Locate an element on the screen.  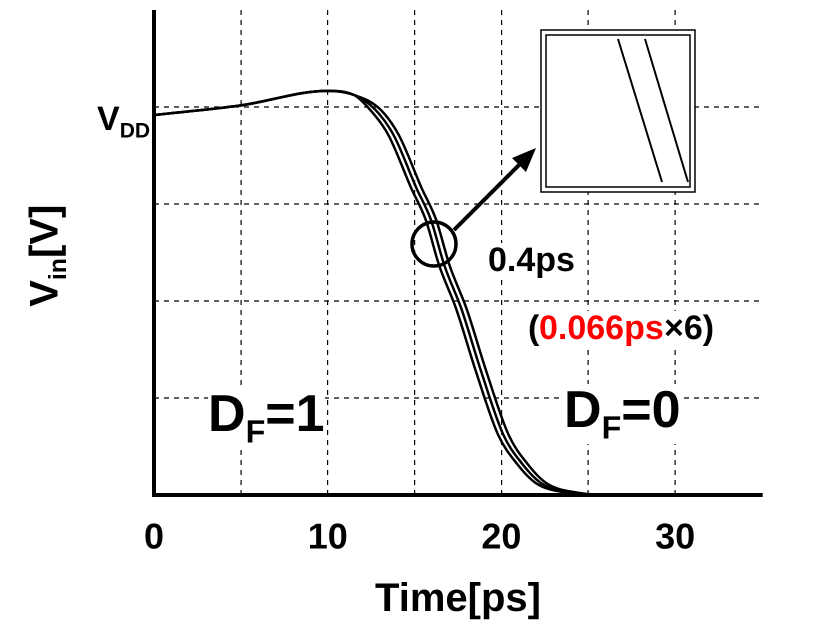
x-tick-label: 0 is located at coordinates (154, 536).